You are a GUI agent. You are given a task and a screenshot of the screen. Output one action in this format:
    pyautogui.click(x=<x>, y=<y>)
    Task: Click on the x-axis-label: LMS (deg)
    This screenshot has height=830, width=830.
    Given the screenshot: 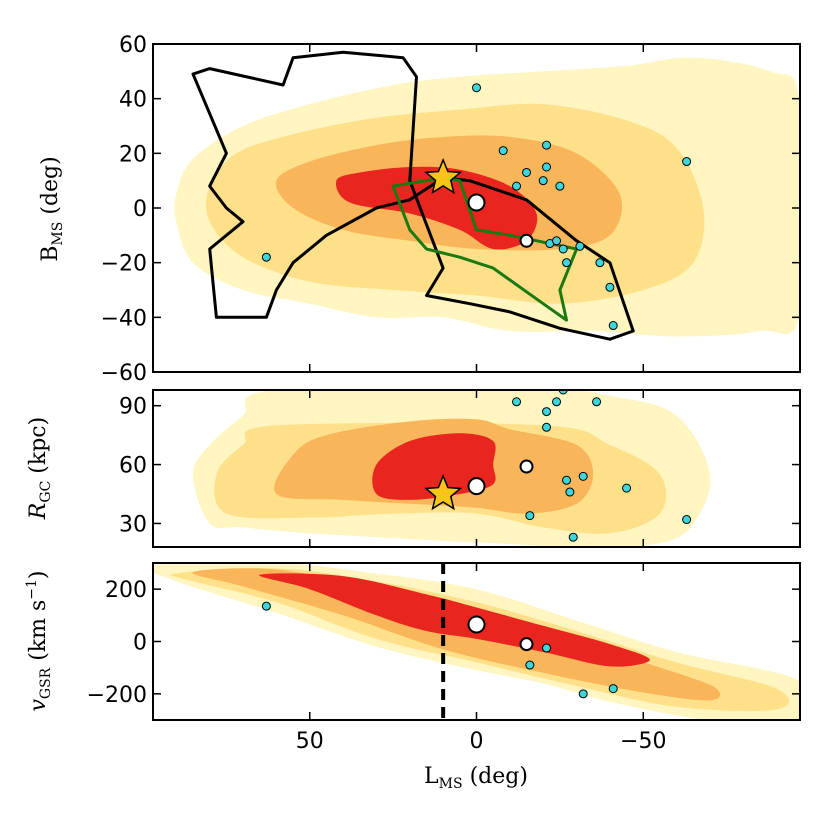 What is the action you would take?
    pyautogui.click(x=476, y=778)
    